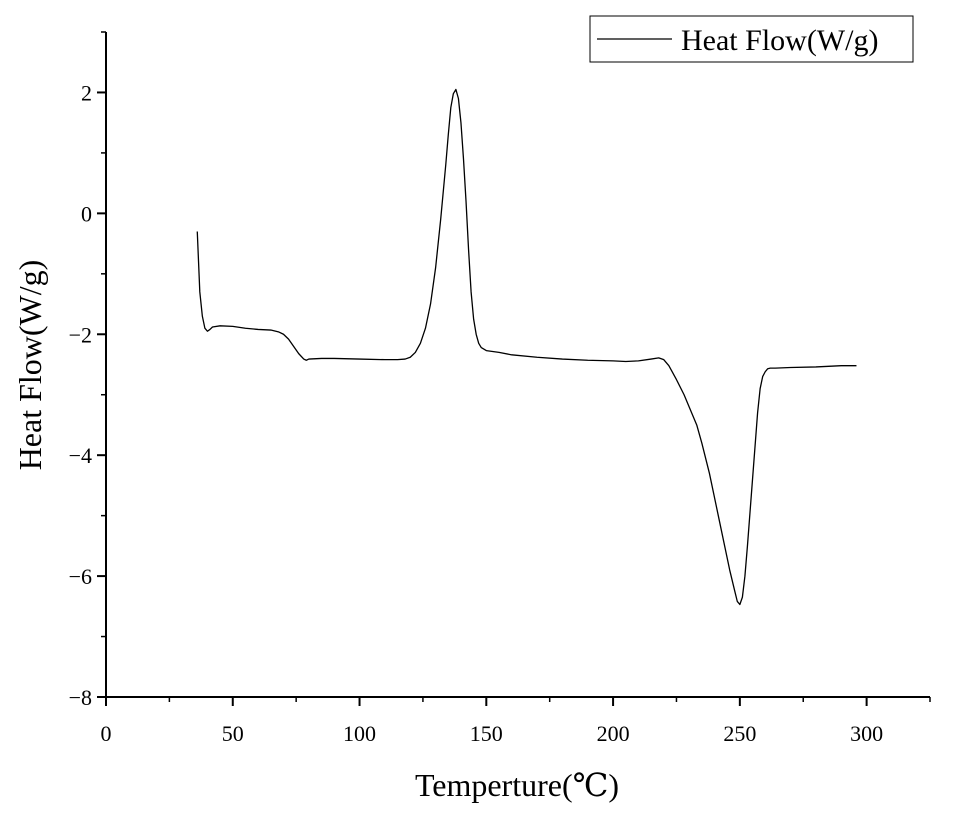 This screenshot has height=832, width=969. I want to click on x-tick-label: 0, so click(106, 733).